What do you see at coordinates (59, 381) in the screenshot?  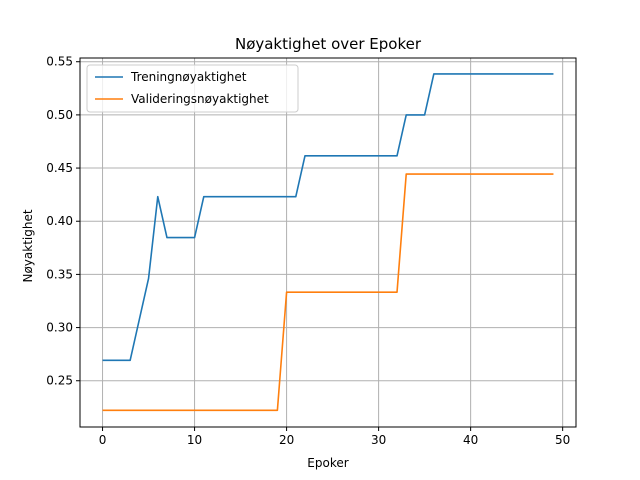 I see `y-tick-label: 0.25` at bounding box center [59, 381].